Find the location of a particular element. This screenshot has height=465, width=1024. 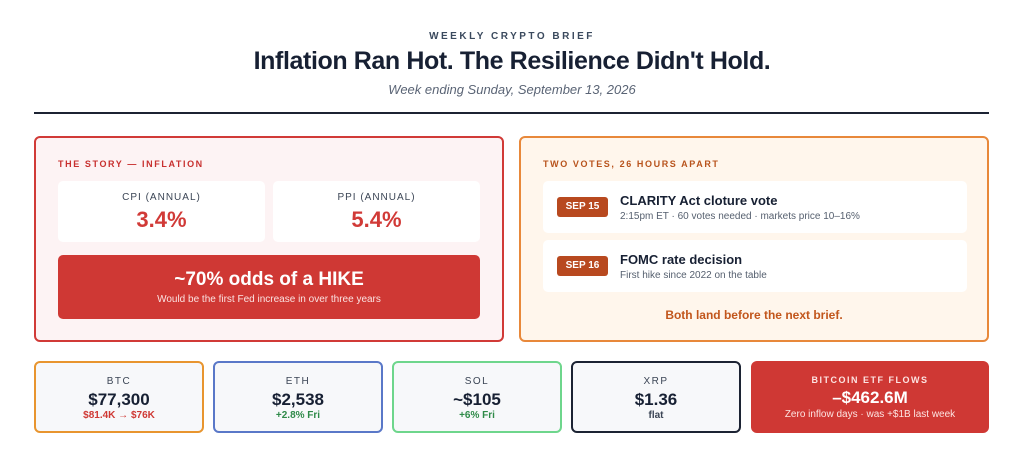

ticker-symbol: ETH is located at coordinates (298, 381).